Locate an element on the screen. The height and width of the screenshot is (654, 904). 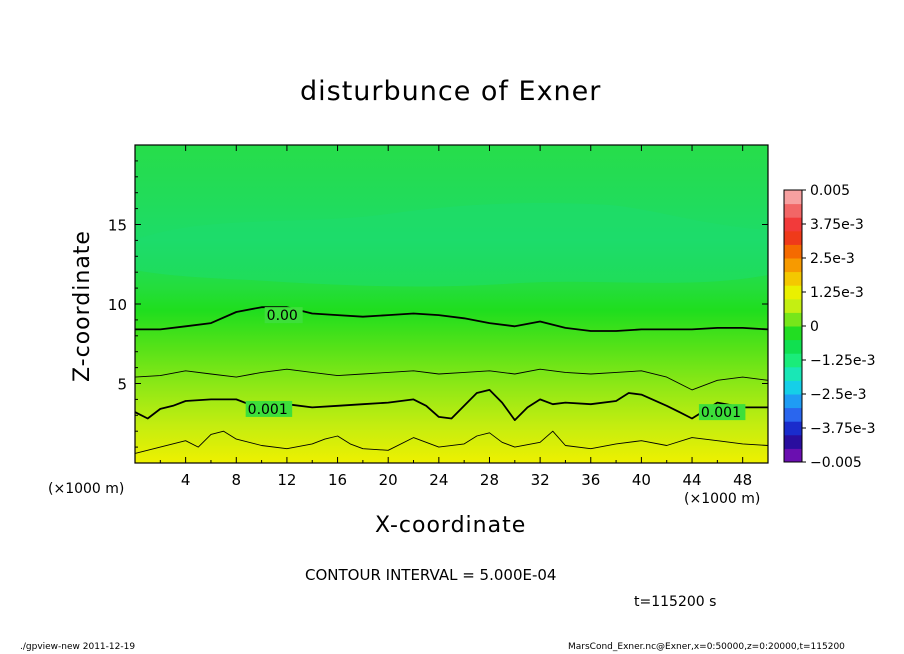
colorbar-label-5: −1.25e-3 is located at coordinates (842, 361).